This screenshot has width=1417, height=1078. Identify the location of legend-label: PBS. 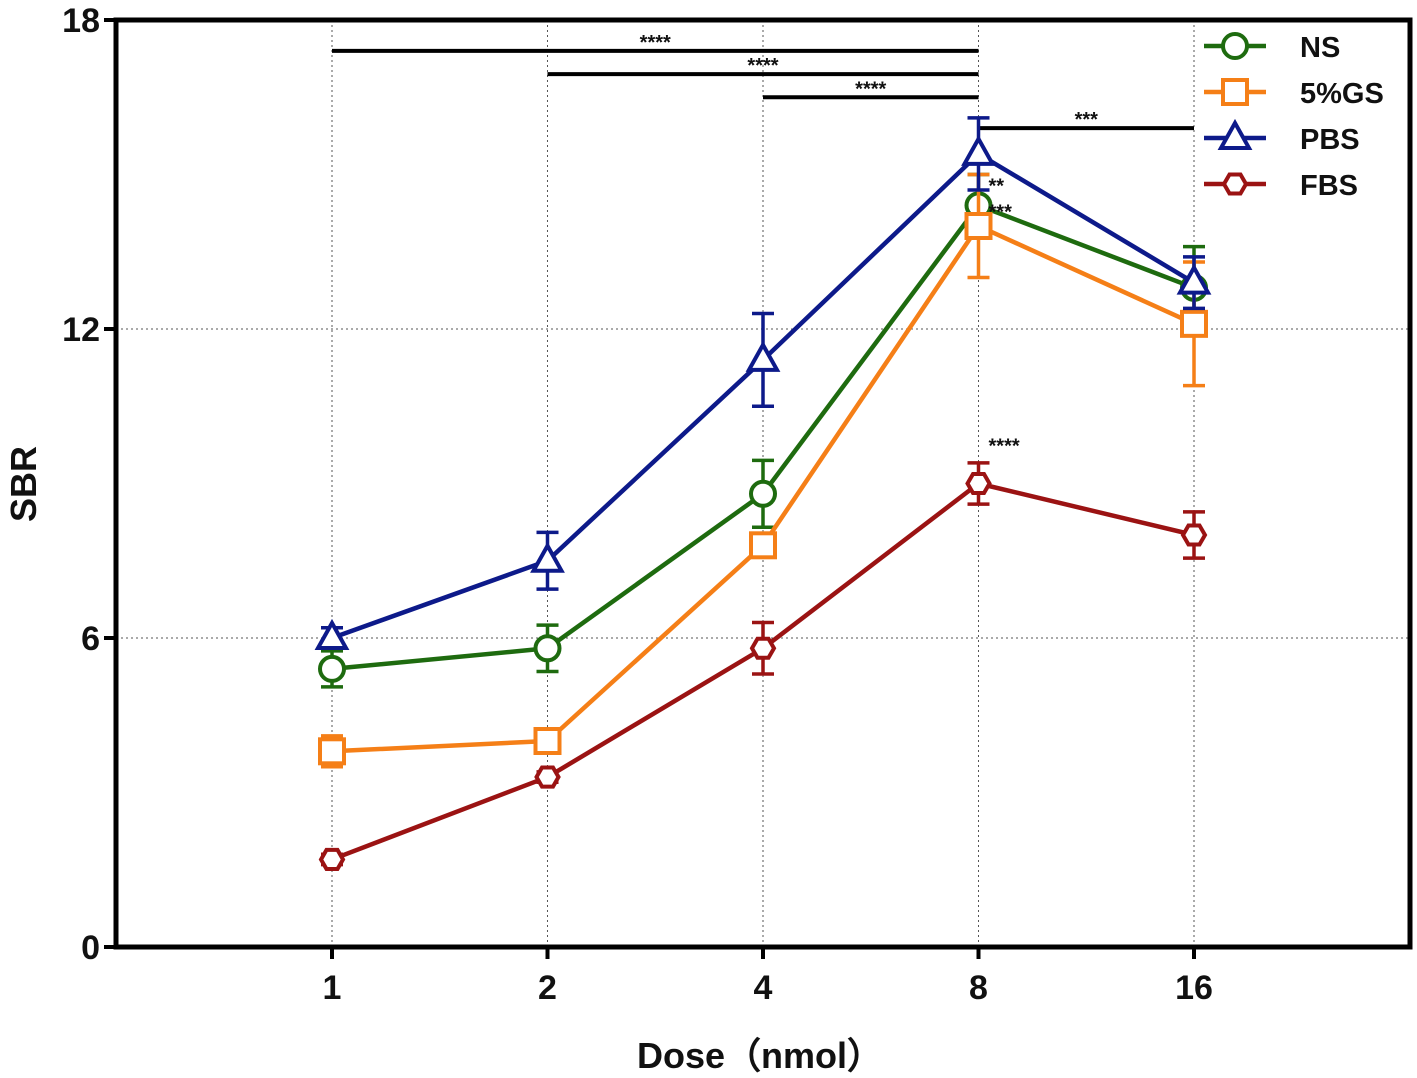
(1330, 140).